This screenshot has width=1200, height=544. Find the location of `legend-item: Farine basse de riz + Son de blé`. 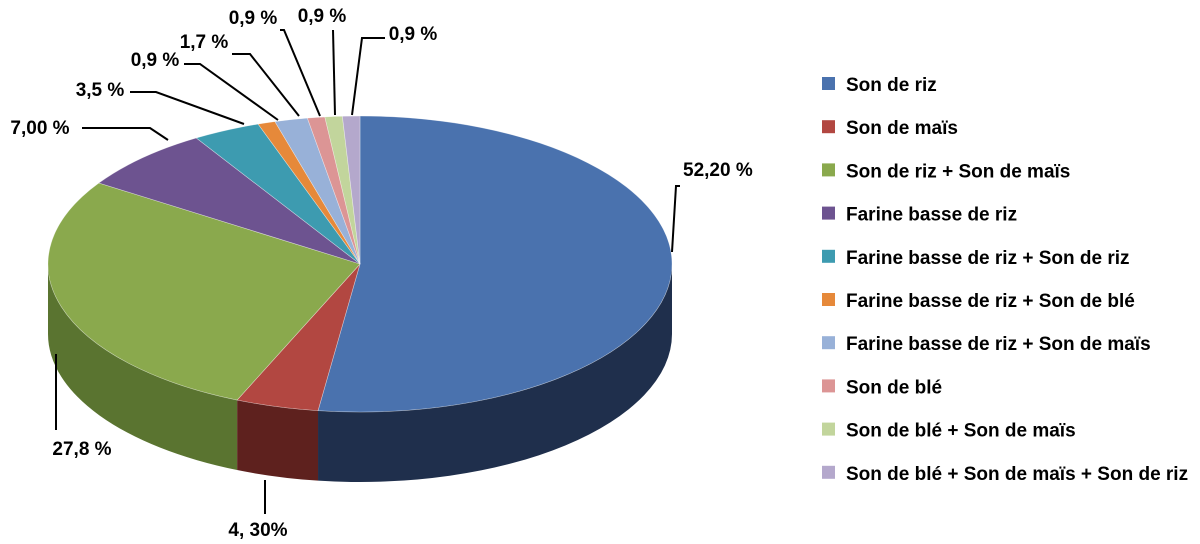

legend-item: Farine basse de riz + Son de blé is located at coordinates (978, 301).